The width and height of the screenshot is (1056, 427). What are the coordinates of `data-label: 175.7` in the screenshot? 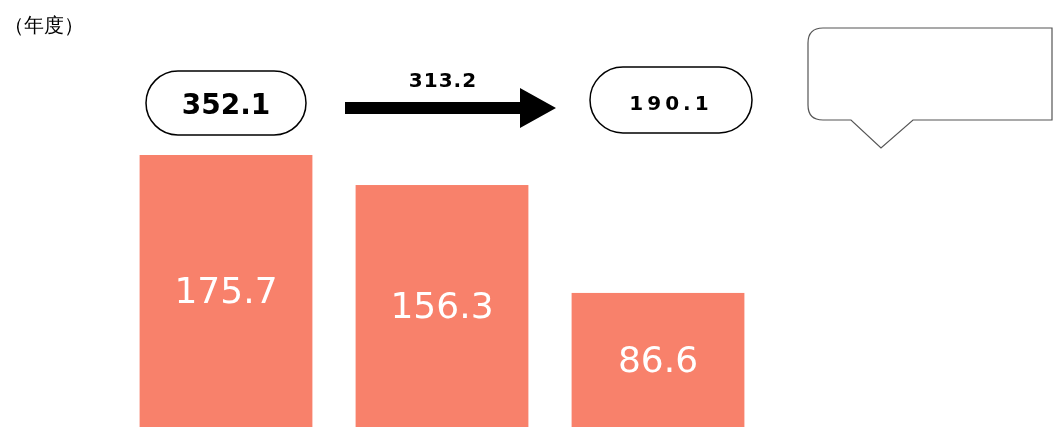 It's located at (226, 290).